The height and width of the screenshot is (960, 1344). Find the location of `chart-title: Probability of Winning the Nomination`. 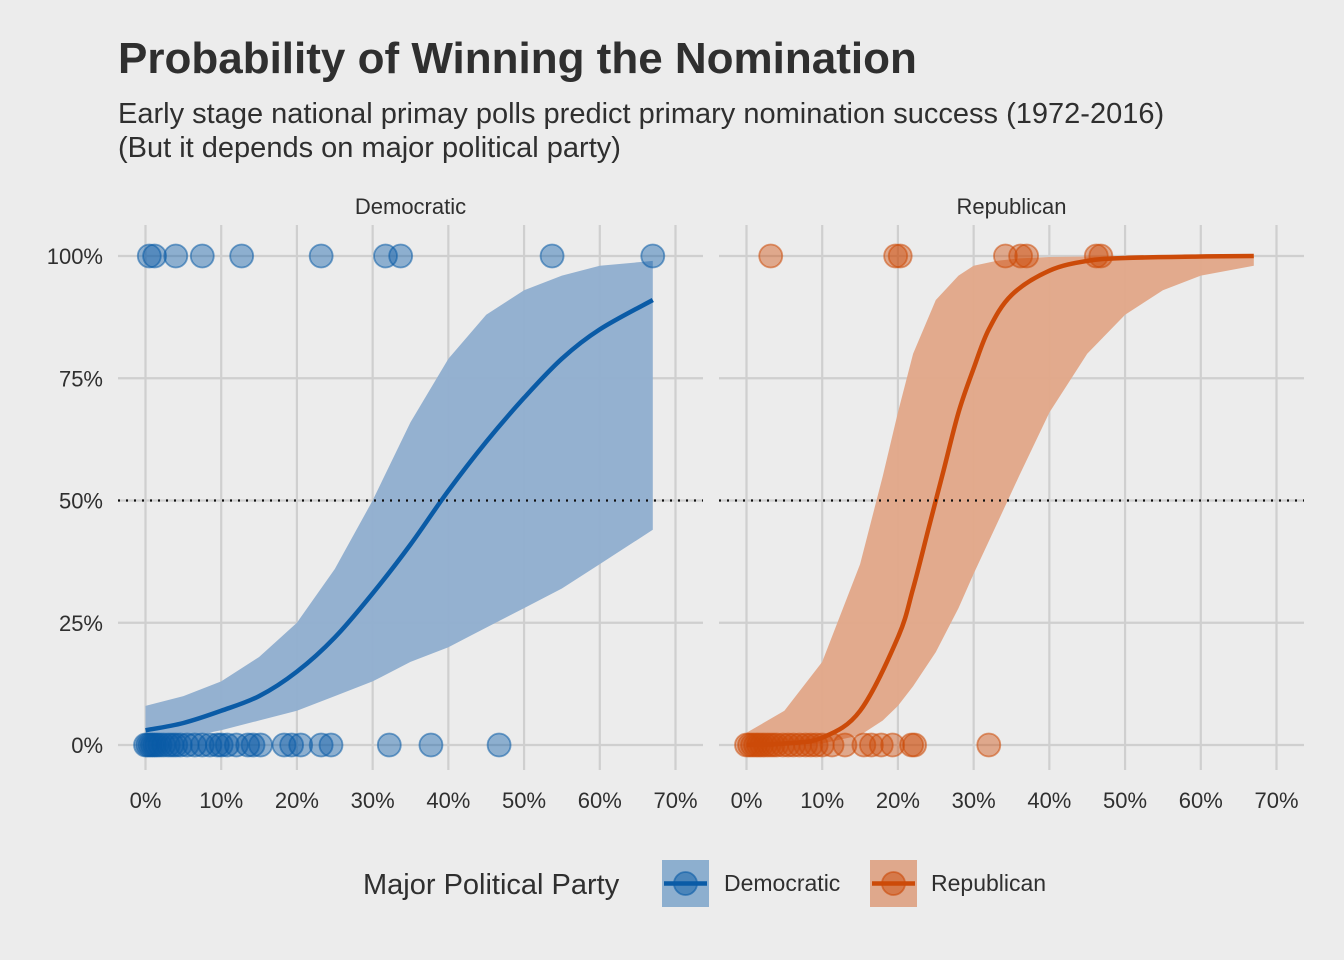

chart-title: Probability of Winning the Nomination is located at coordinates (517, 58).